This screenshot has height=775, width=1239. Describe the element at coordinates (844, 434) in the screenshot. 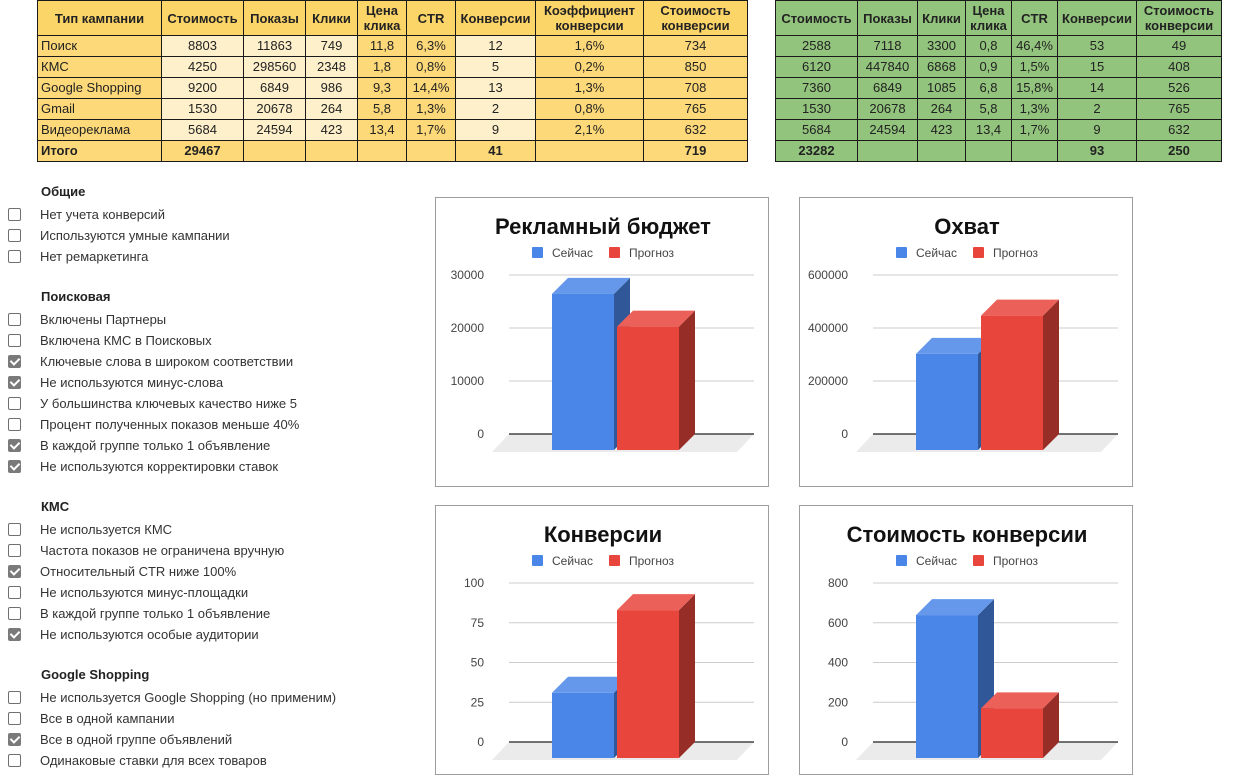

I see `y-tick-label: 0` at that location.